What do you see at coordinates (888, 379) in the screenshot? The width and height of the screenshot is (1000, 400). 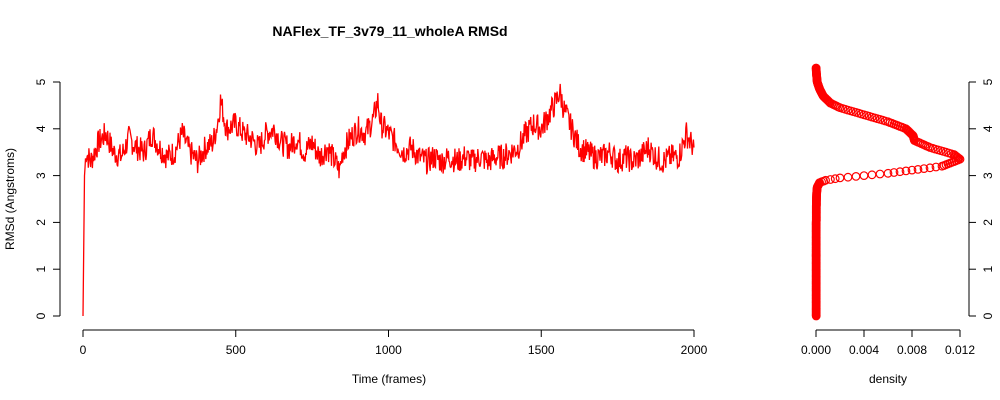 I see `density-x-axis-label: density` at bounding box center [888, 379].